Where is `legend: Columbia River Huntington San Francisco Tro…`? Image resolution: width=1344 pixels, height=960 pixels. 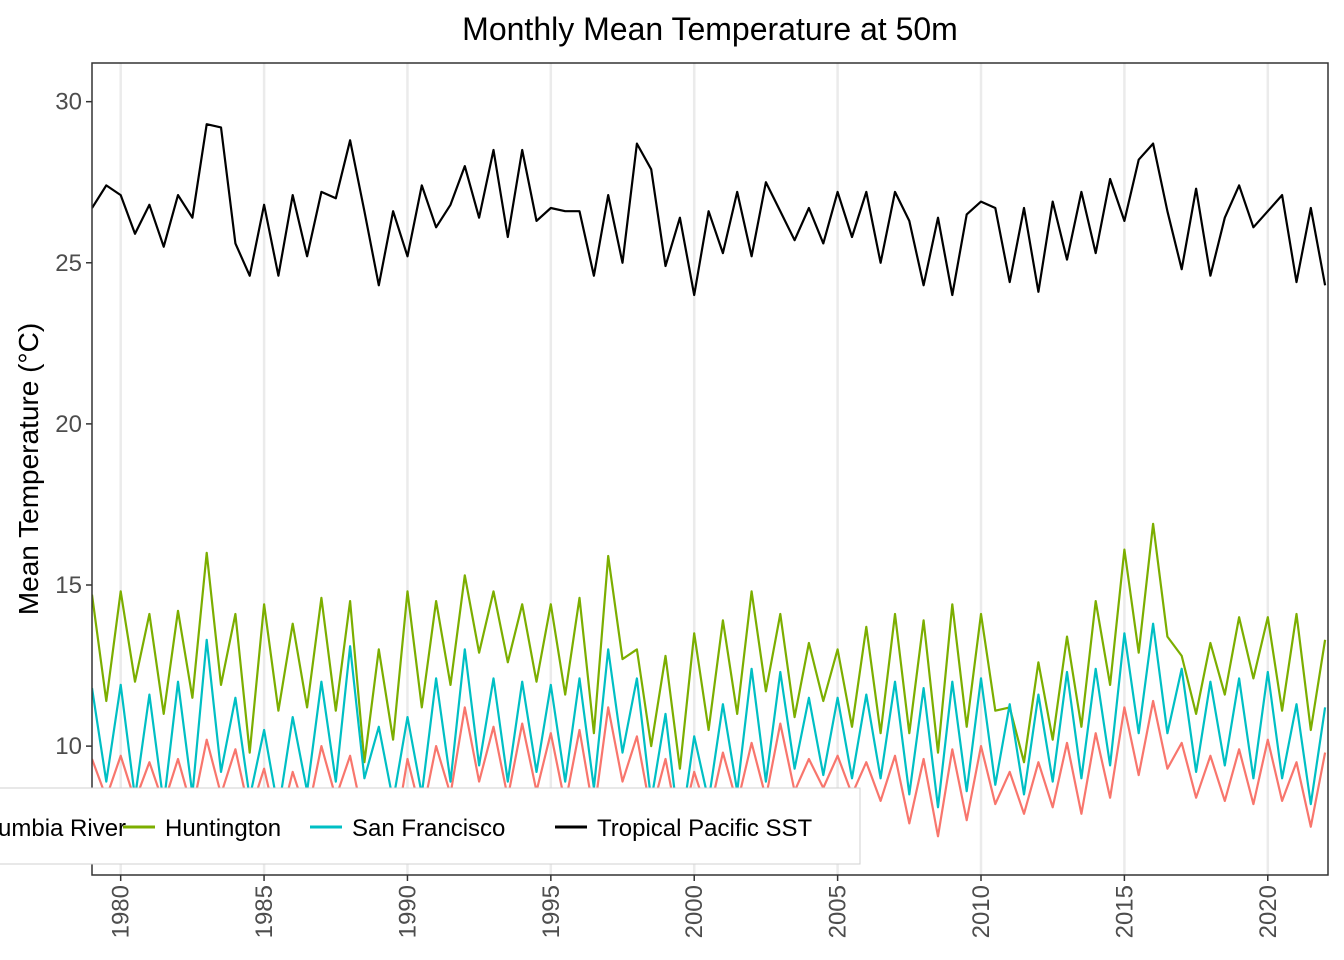
legend: Columbia River Huntington San Francisco Tro… is located at coordinates (430, 826).